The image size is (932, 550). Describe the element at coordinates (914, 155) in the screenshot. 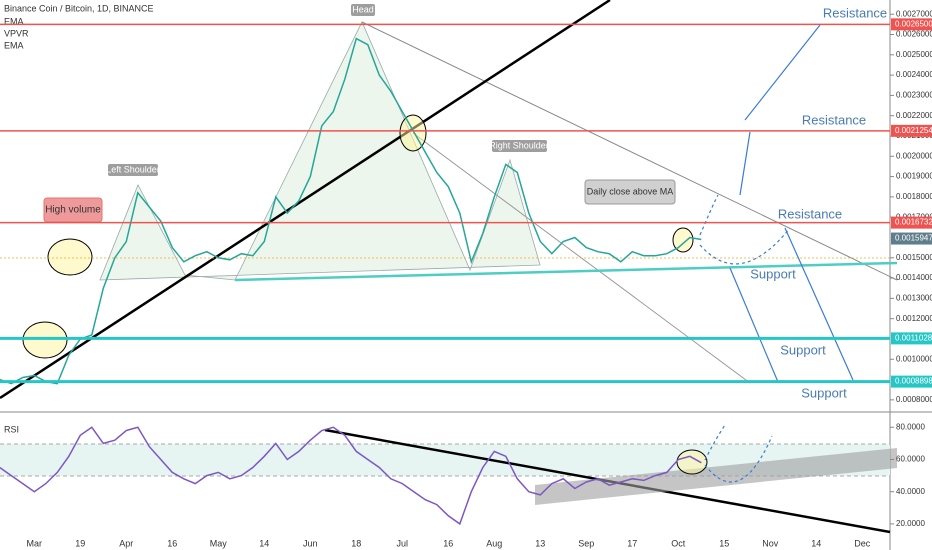

I see `y-tick-label: 0.0020000` at that location.